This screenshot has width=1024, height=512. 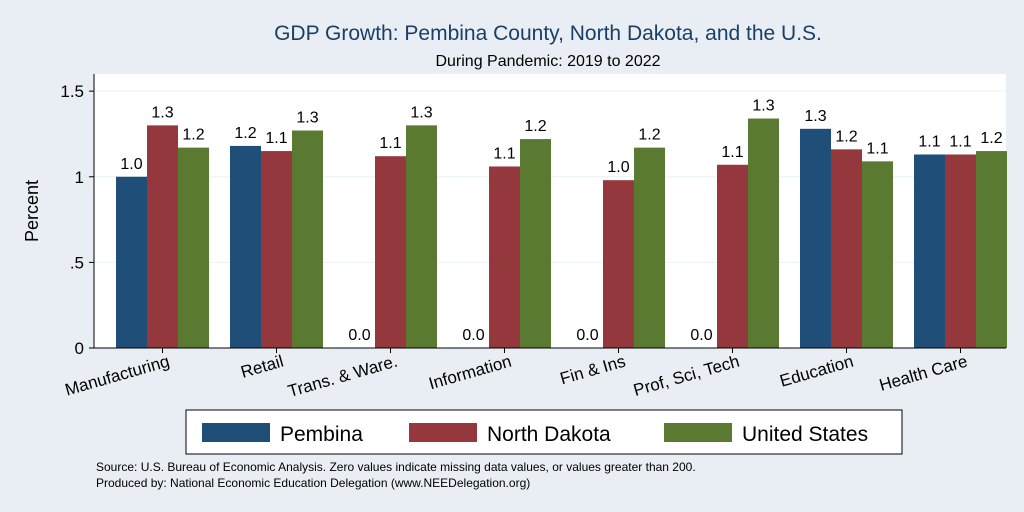 I want to click on x-tick-label: Prof, Sci, Tech, so click(x=686, y=376).